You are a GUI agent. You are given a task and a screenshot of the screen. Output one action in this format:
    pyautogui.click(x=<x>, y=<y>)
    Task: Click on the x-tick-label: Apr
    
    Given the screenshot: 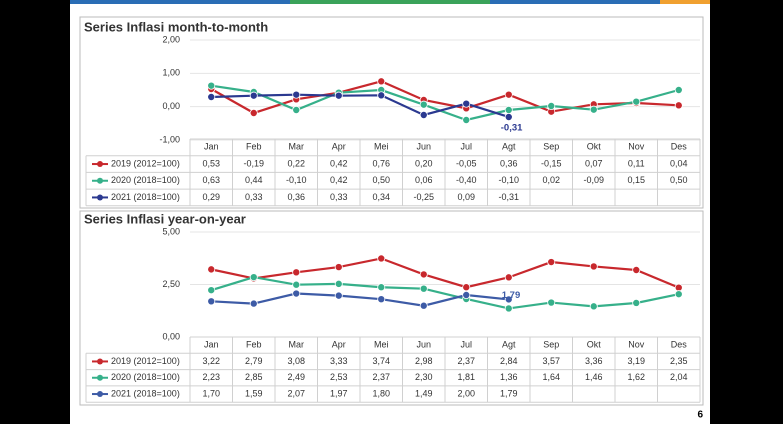 What is the action you would take?
    pyautogui.click(x=339, y=345)
    